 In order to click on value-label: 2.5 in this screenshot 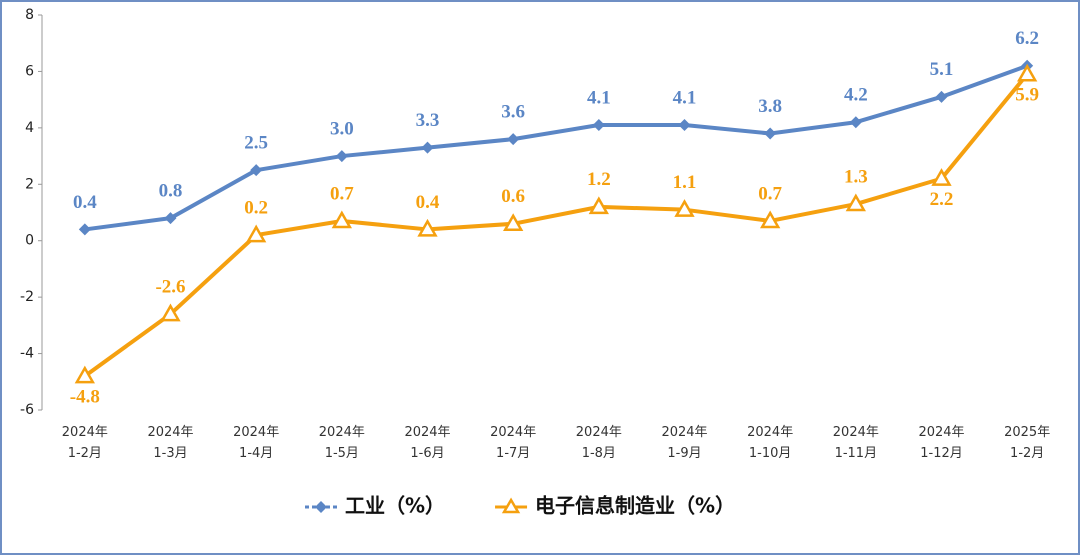, I will do `click(256, 143)`.